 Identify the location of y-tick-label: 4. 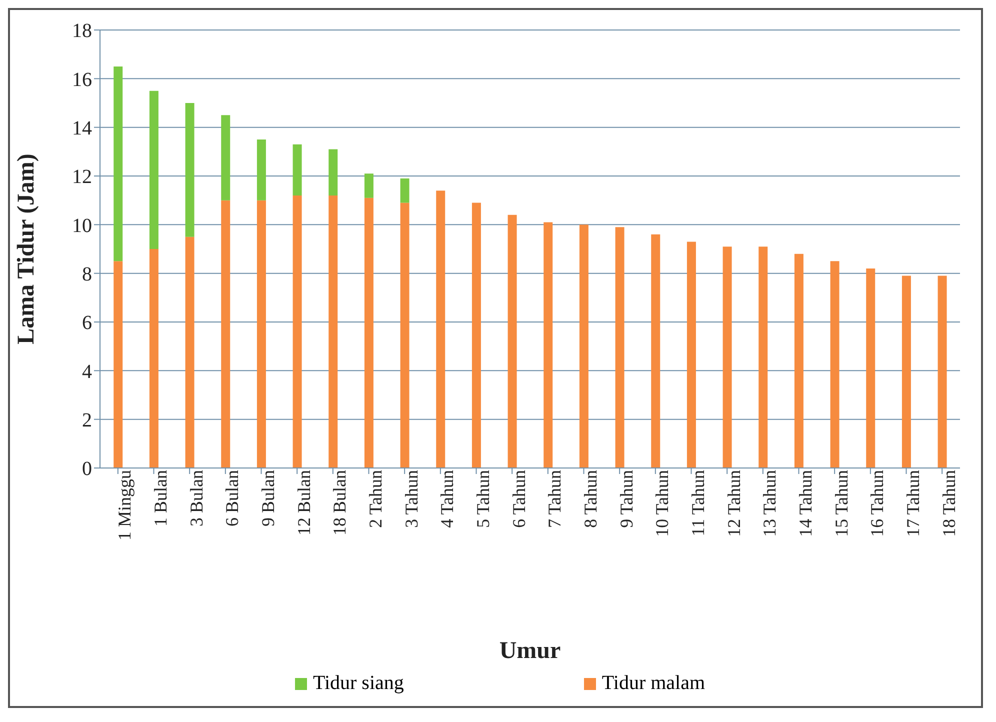
(87, 371).